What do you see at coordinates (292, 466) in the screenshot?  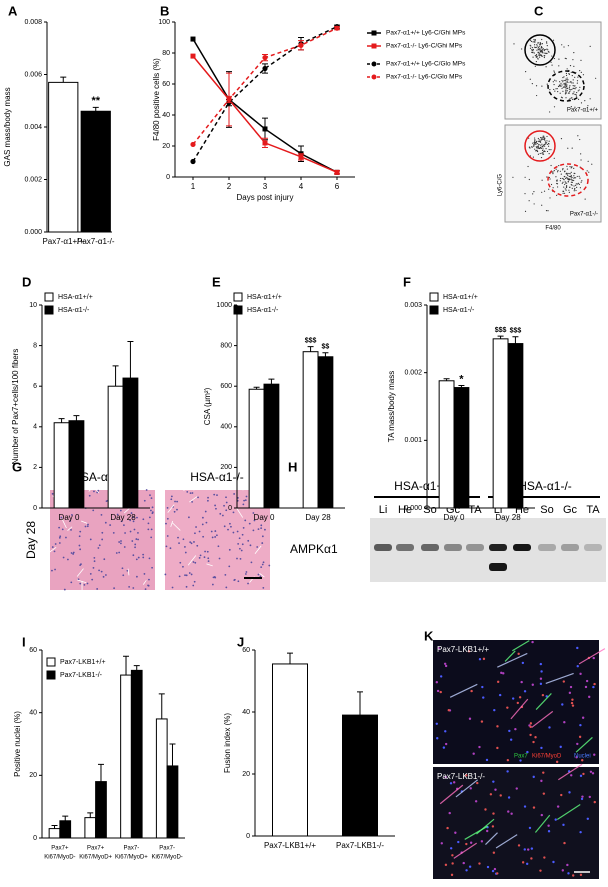 I see `panel-label: H` at bounding box center [292, 466].